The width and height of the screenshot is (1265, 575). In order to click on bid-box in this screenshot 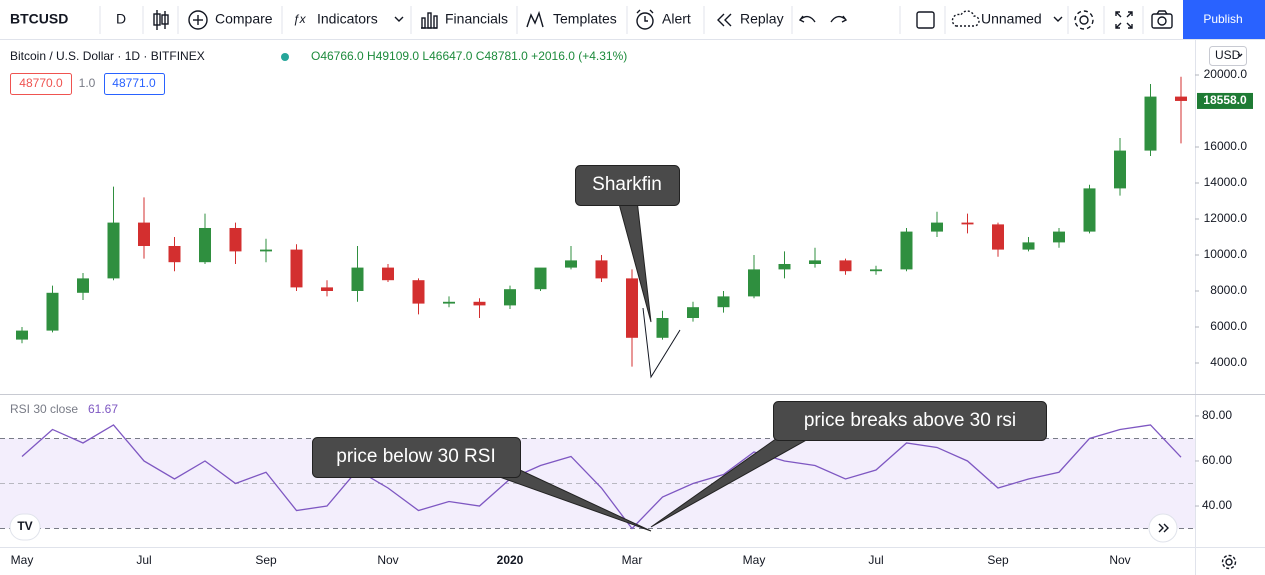, I will do `click(41, 84)`.